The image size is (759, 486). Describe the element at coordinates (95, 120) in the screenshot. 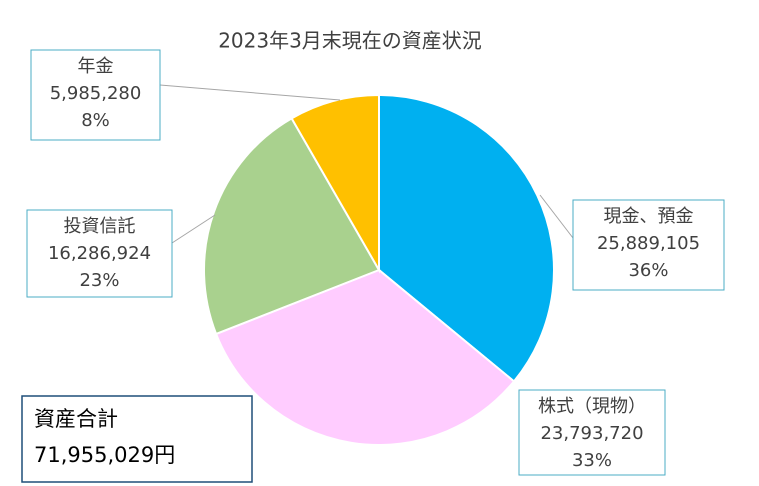

I see `percent-label: 8%` at that location.